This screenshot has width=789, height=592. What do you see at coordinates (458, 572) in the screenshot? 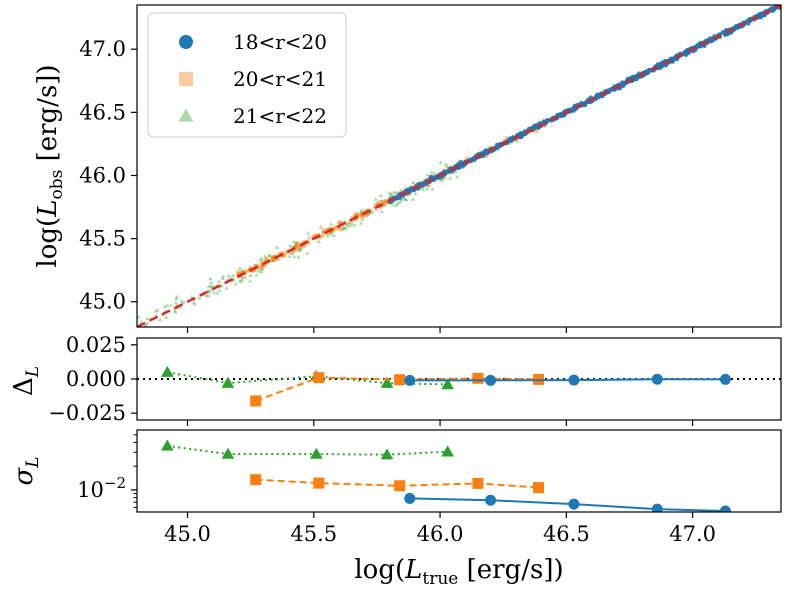
I see `x-axis-label: log(Ltrue [erg/s])` at bounding box center [458, 572].